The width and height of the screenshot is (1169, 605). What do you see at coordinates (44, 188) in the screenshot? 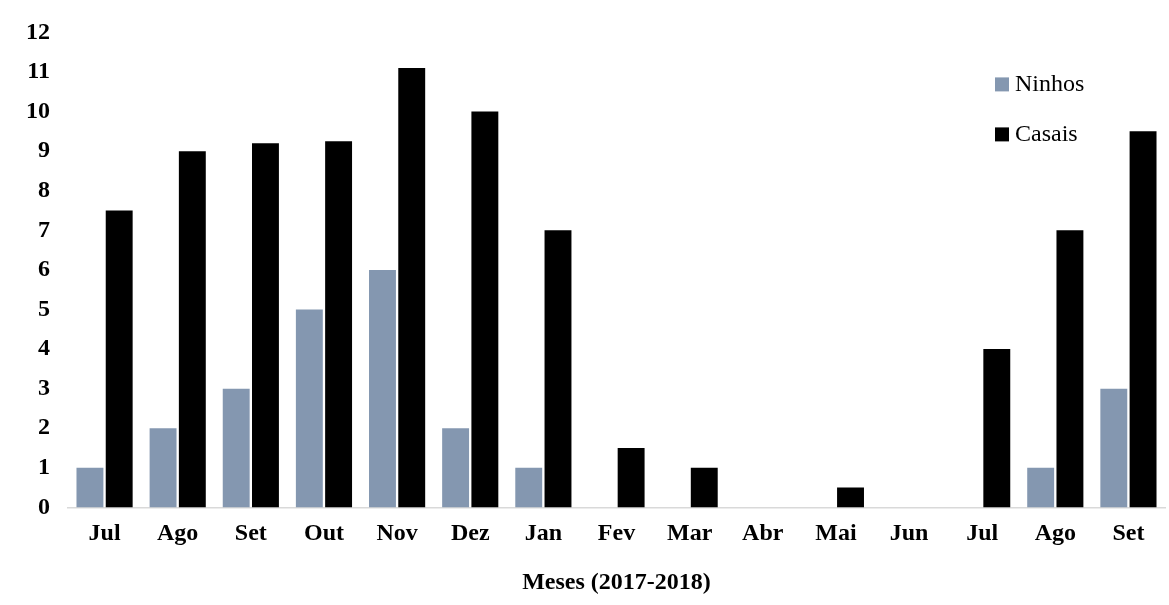
I see `y-tick-label: 8` at bounding box center [44, 188].